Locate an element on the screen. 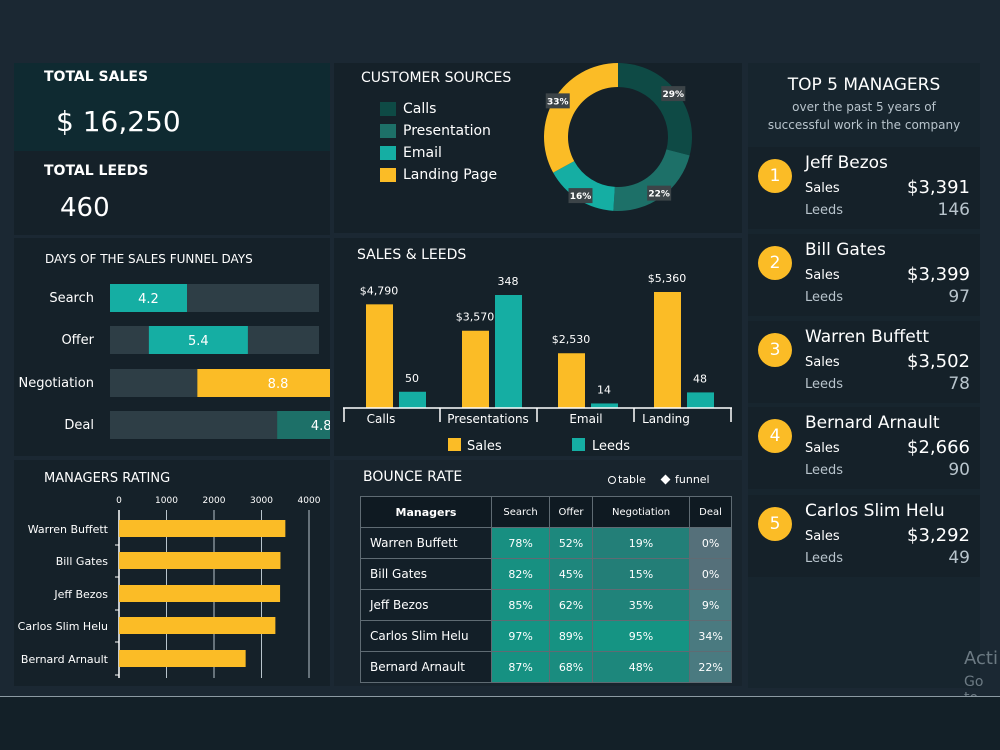 Image resolution: width=1000 pixels, height=750 pixels. manager-card: 2 Bill Gates Sales $3,399 Leeds 97 is located at coordinates (864, 275).